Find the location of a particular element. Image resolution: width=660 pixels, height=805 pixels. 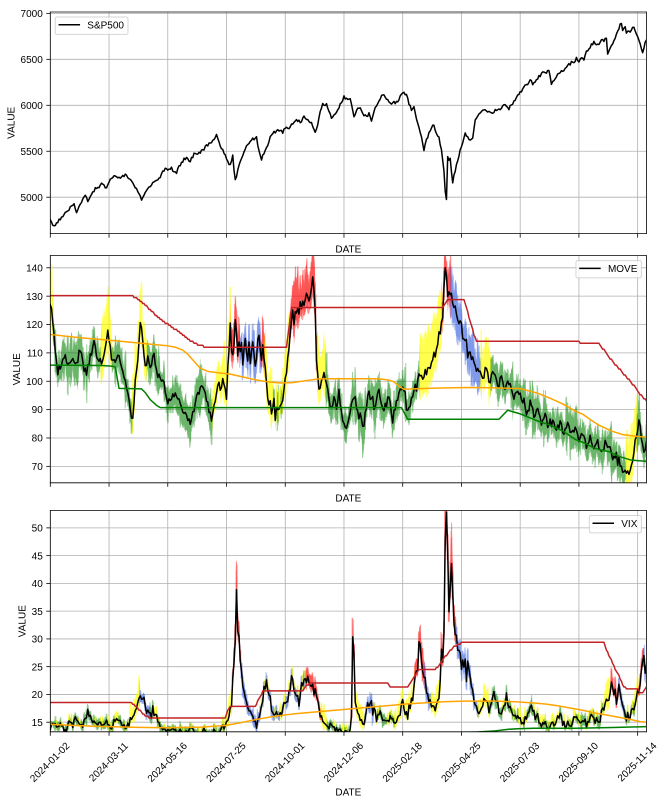

svg-text: 45 is located at coordinates (38, 556).